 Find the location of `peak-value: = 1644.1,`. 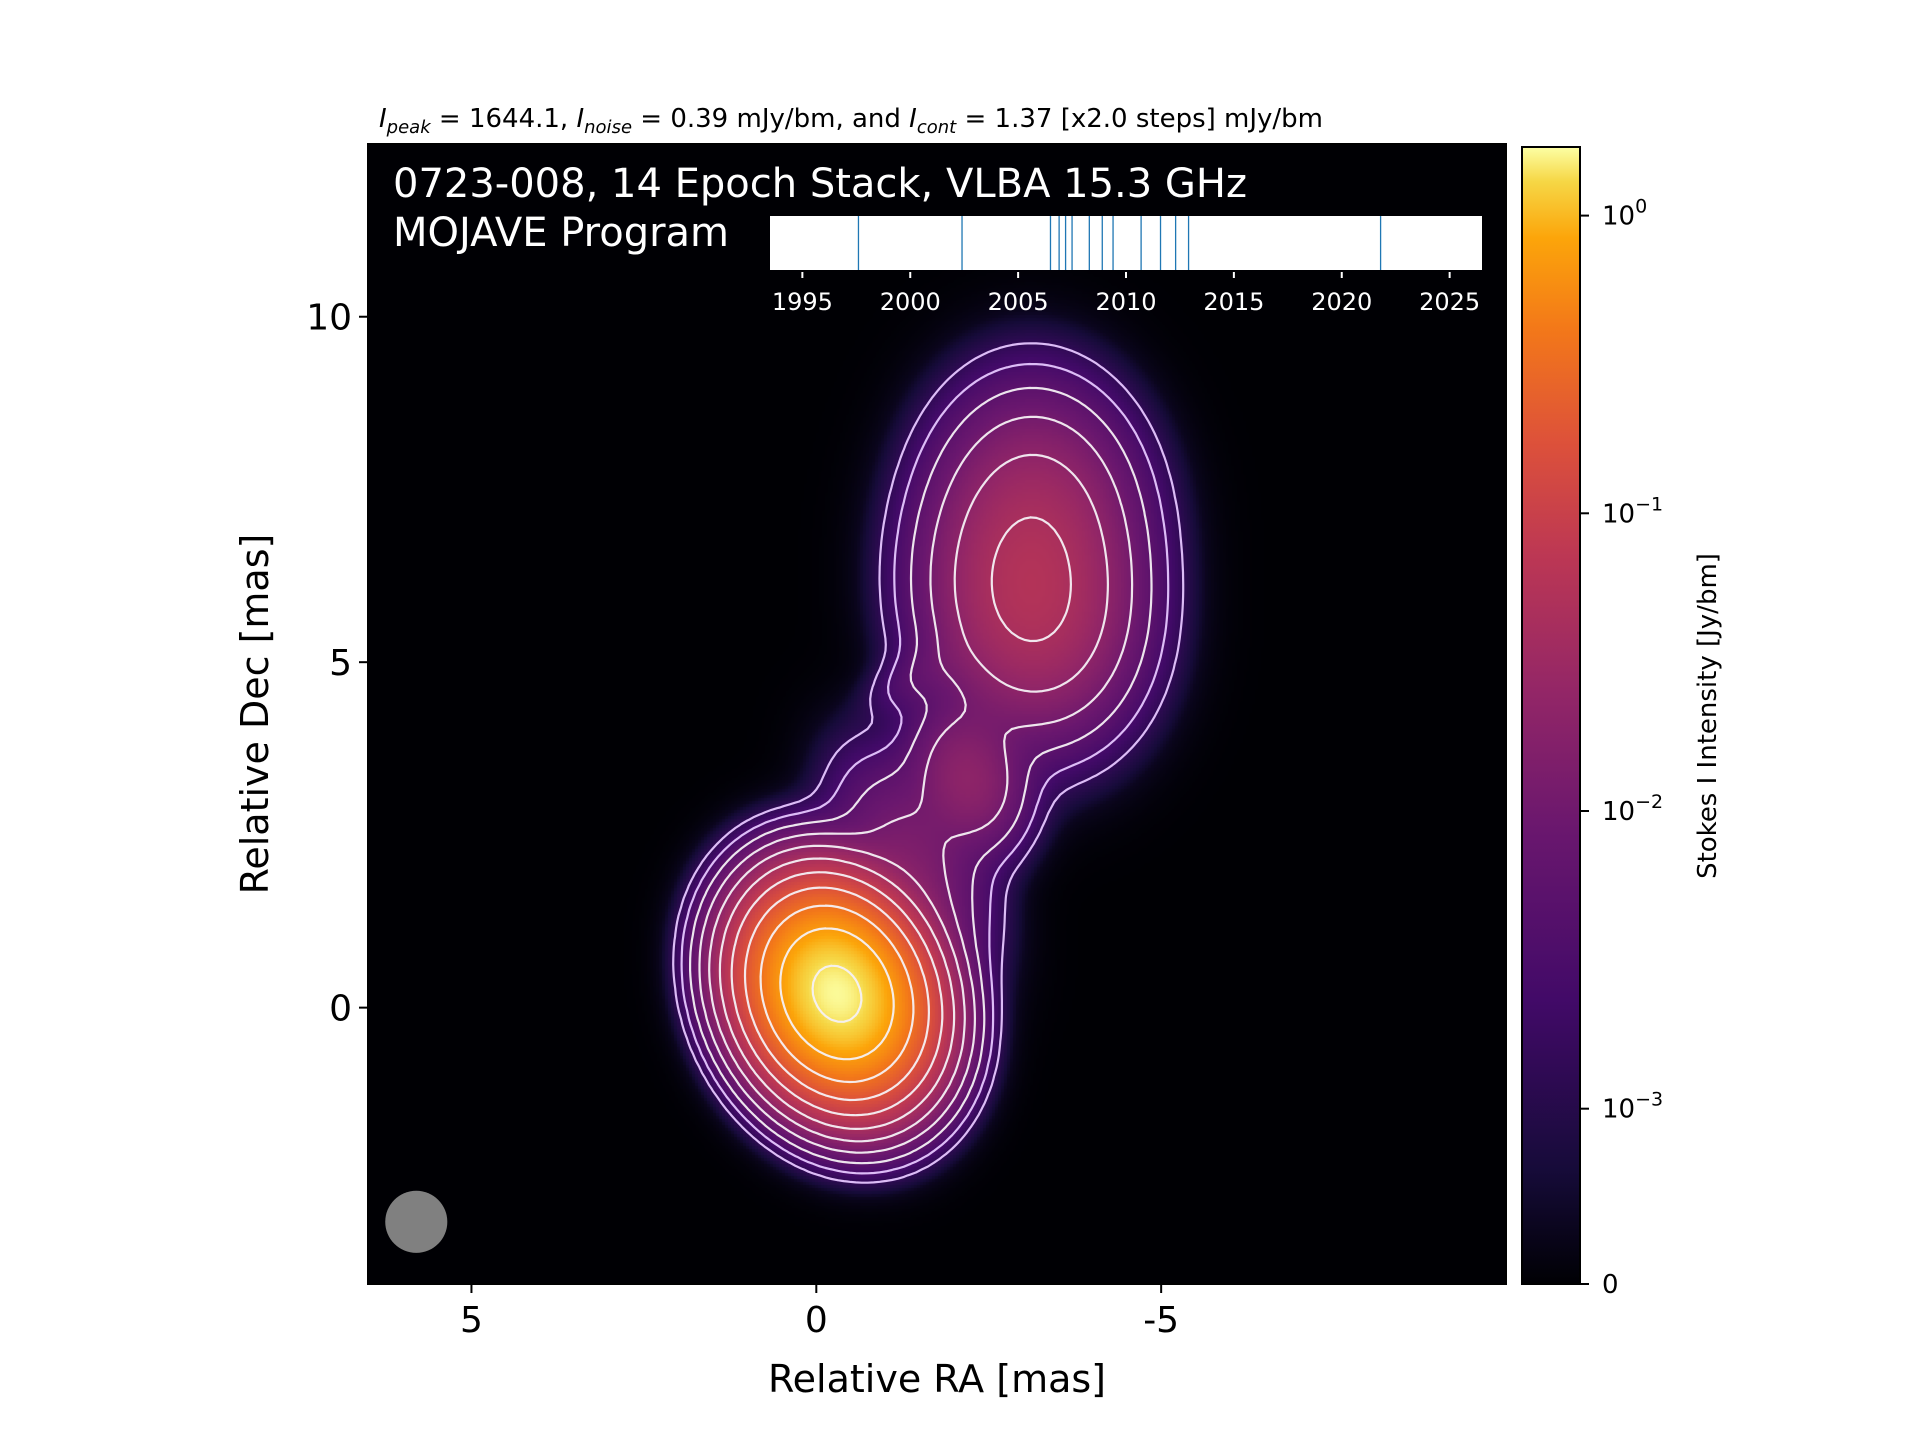

peak-value: = 1644.1, is located at coordinates (504, 119).